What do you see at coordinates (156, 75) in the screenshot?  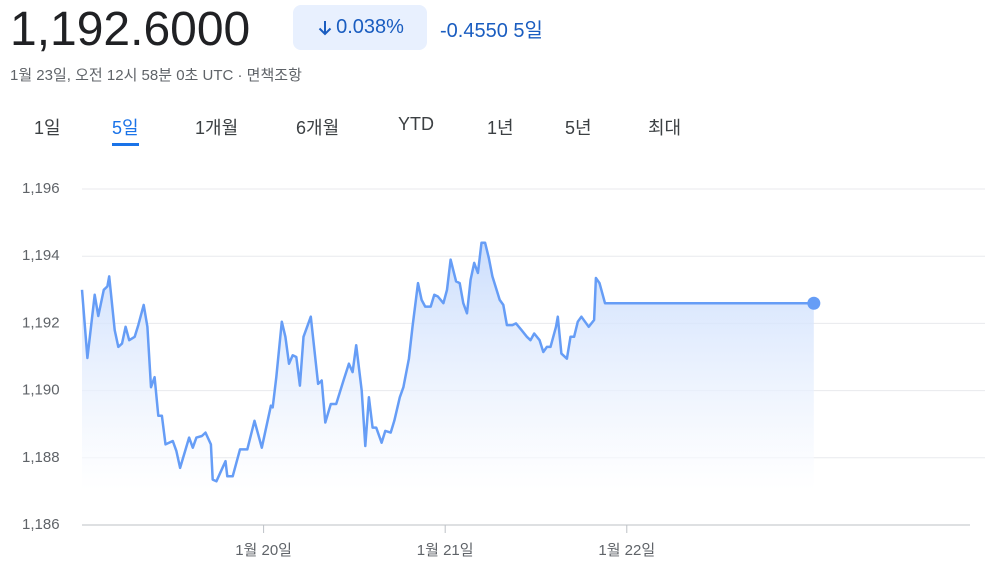 I see `timestamp: 1월 23일, 오전 12시 58분 0초 UTC · 면책조항` at bounding box center [156, 75].